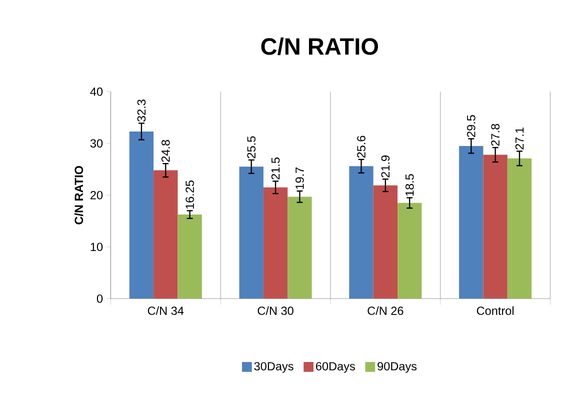 The image size is (569, 394). What do you see at coordinates (274, 367) in the screenshot?
I see `legend-label: 30Days` at bounding box center [274, 367].